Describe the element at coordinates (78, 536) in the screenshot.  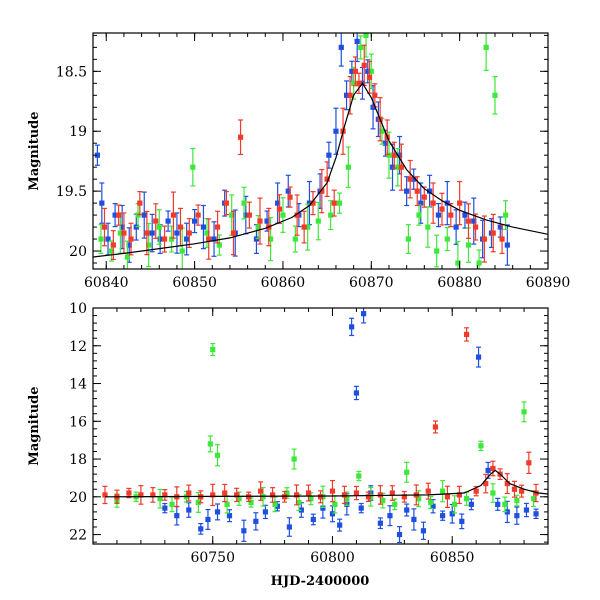
I see `bottom-ytick-label-6: 22` at that location.